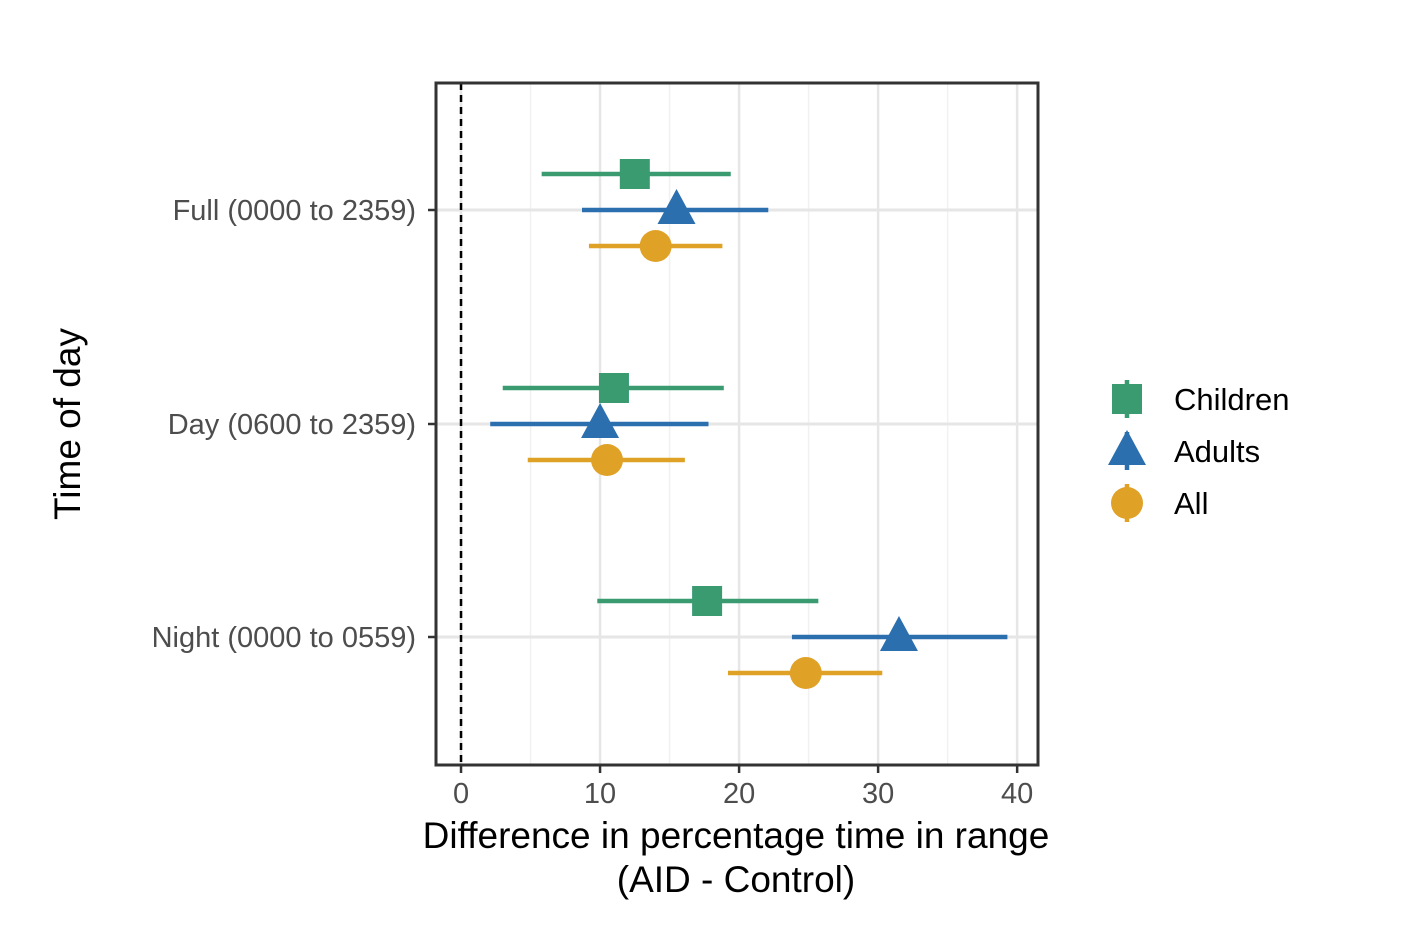 This screenshot has height=934, width=1422. I want to click on legend-item-children: Children, so click(1200, 399).